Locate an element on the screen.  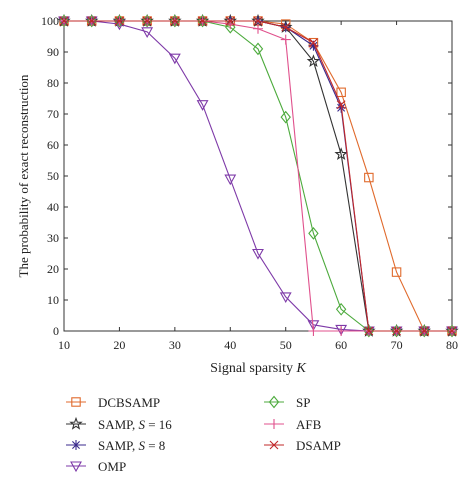
legend-label: SAMP, S = 16 is located at coordinates (135, 424).